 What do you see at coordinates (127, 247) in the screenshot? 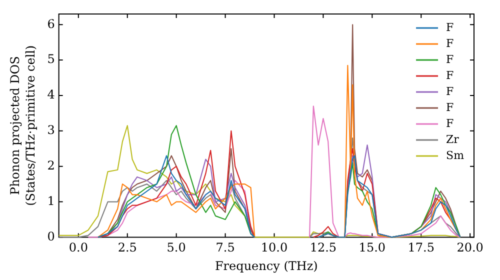
I see `x-tick-label: 2.5` at bounding box center [127, 247].